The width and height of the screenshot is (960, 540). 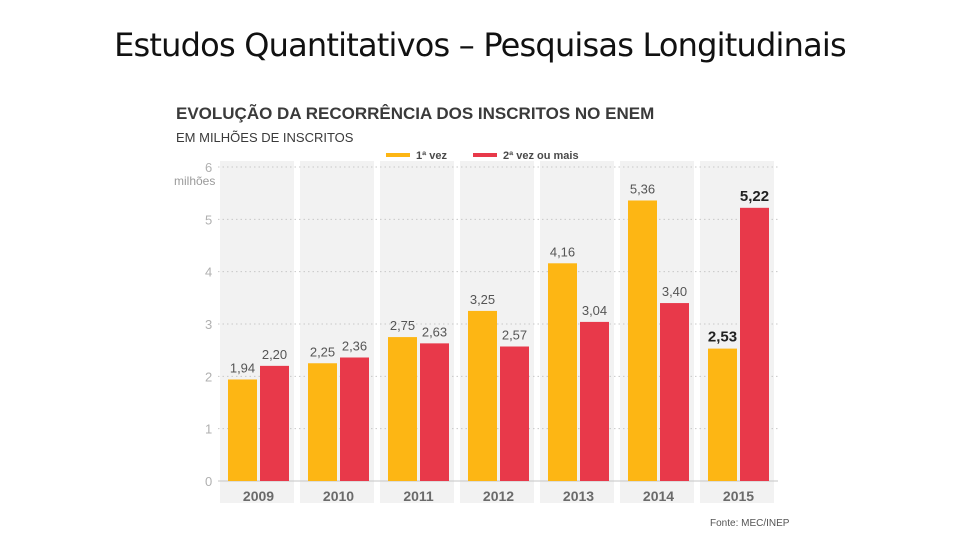 I want to click on bar-2010-repeat, so click(x=354, y=419).